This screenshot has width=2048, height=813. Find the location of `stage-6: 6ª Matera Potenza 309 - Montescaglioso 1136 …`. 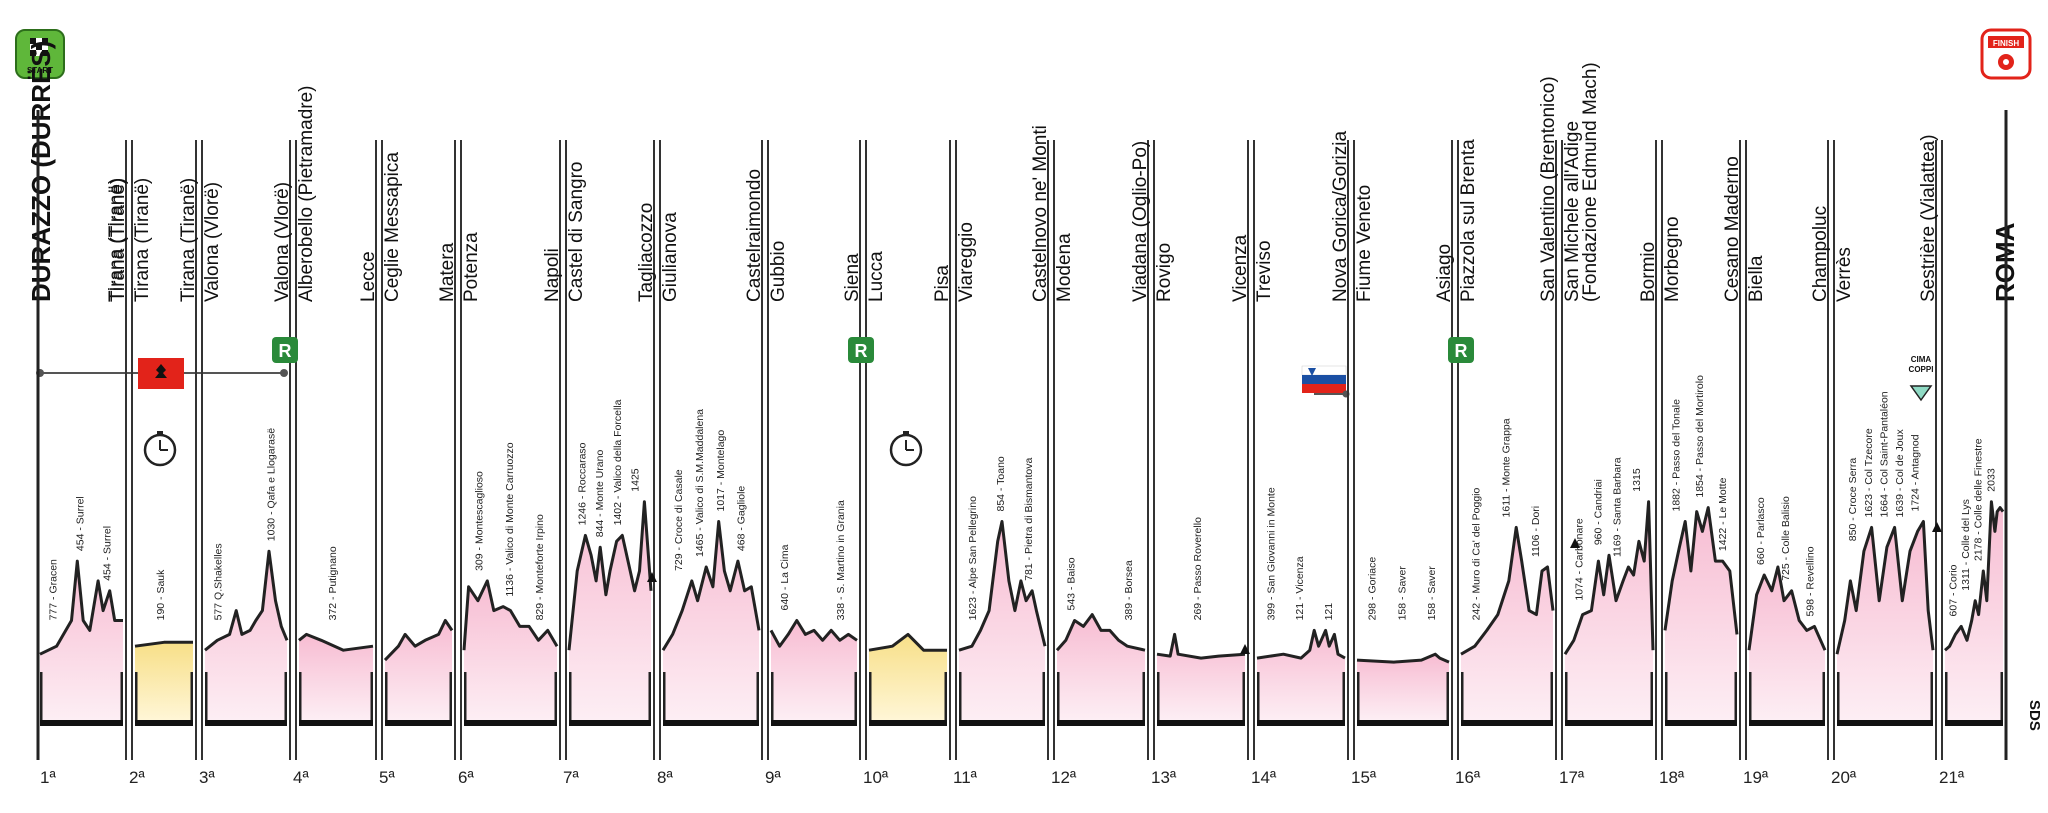

stage-6: 6ª Matera Potenza 309 - Montescaglioso 1136 … is located at coordinates (498, 509).